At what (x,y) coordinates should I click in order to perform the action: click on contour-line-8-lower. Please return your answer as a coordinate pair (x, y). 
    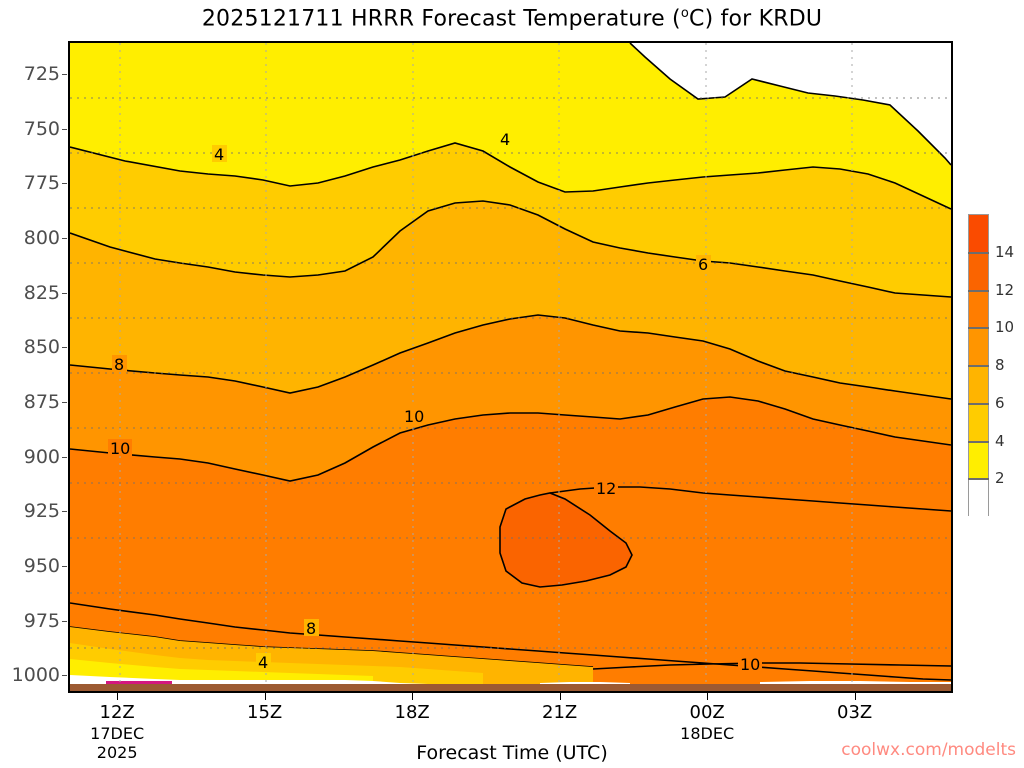
    Looking at the image, I should click on (510, 641).